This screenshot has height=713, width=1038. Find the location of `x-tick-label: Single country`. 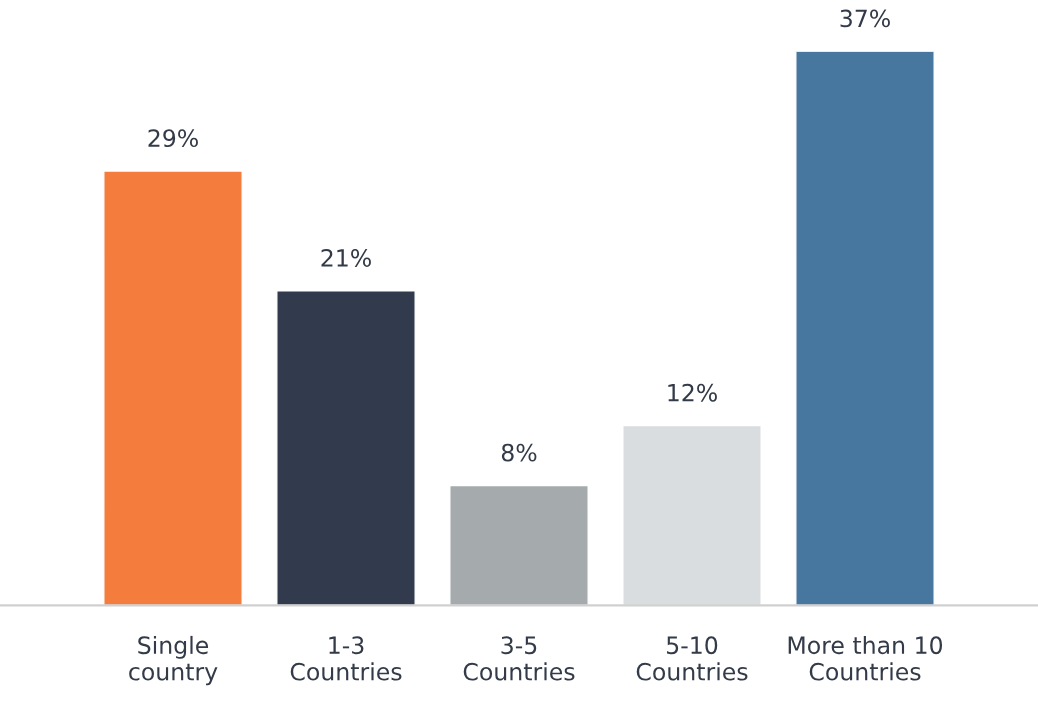

x-tick-label: Single country is located at coordinates (173, 660).